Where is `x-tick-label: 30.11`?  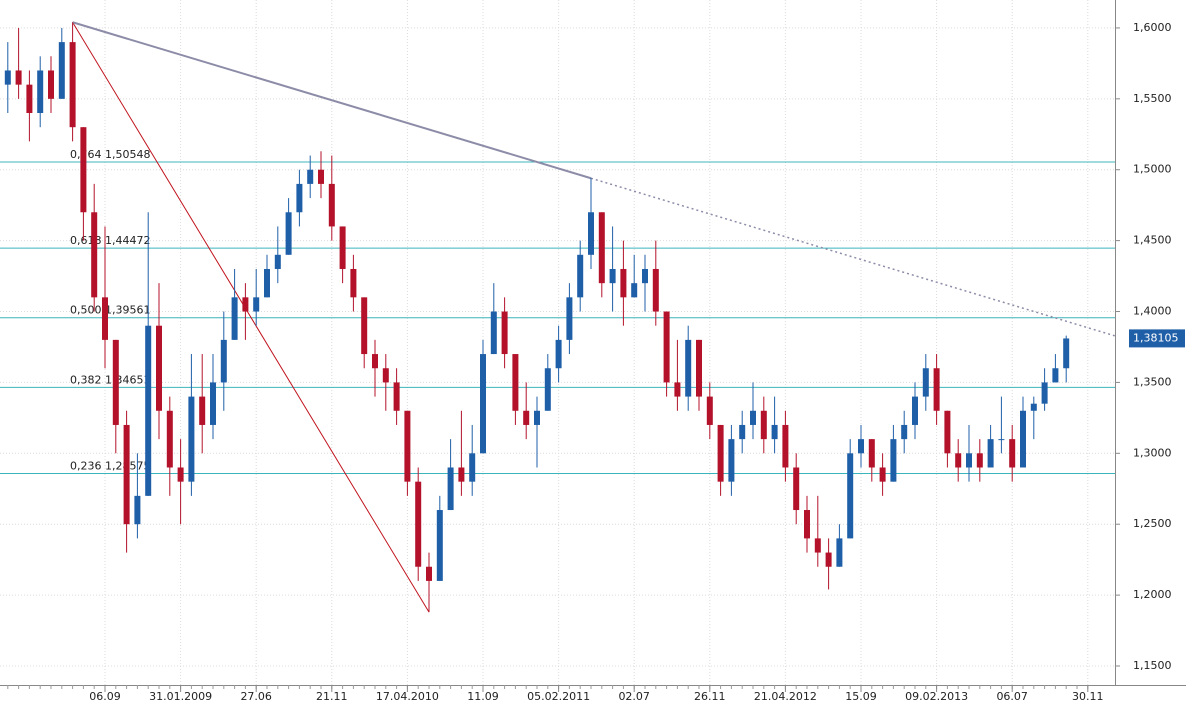 x-tick-label: 30.11 is located at coordinates (1088, 696).